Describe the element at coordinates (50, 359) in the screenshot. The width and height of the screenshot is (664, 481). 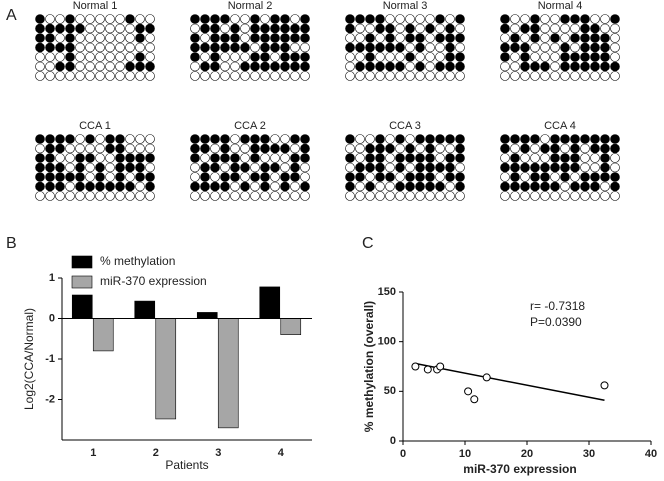
I see `y-tick-label: -1` at that location.